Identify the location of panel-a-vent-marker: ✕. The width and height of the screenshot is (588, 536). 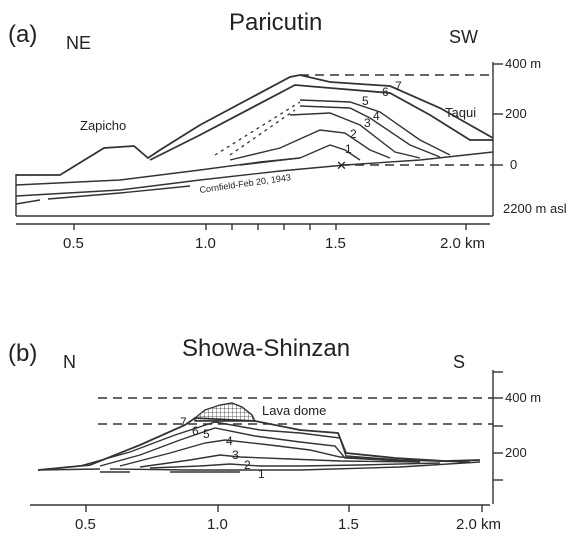
(341, 165).